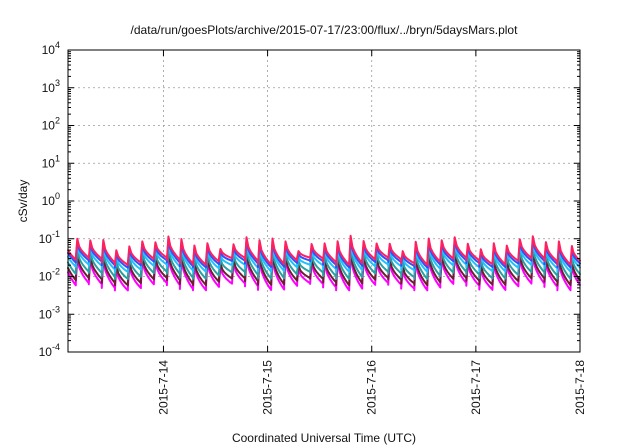 This screenshot has width=640, height=448. I want to click on y-tick-labels: 10⁻⁴ 10⁻³ 10⁻² 10⁻¹ 10⁰ 10¹ 10² 10³ 10⁴, so click(49, 199).